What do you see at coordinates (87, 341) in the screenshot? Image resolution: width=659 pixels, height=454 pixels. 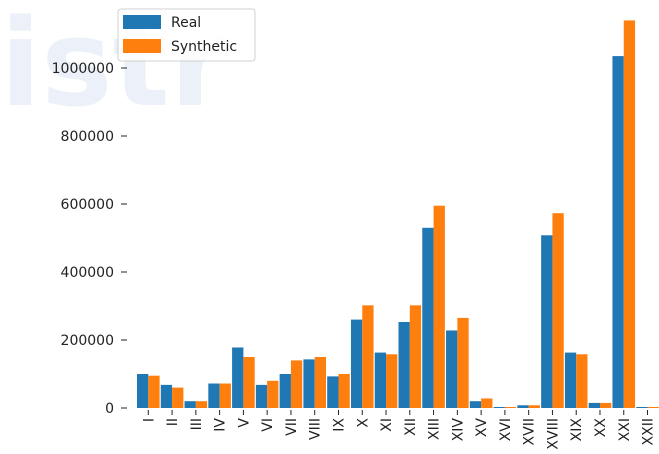 I see `y-tick-label: 200000` at bounding box center [87, 341].